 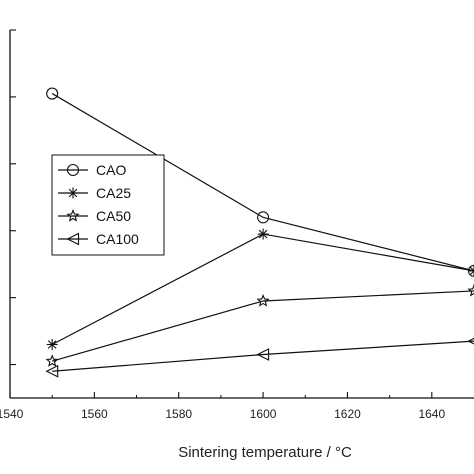 I want to click on legend-item-ca100: CA100, so click(x=98, y=239).